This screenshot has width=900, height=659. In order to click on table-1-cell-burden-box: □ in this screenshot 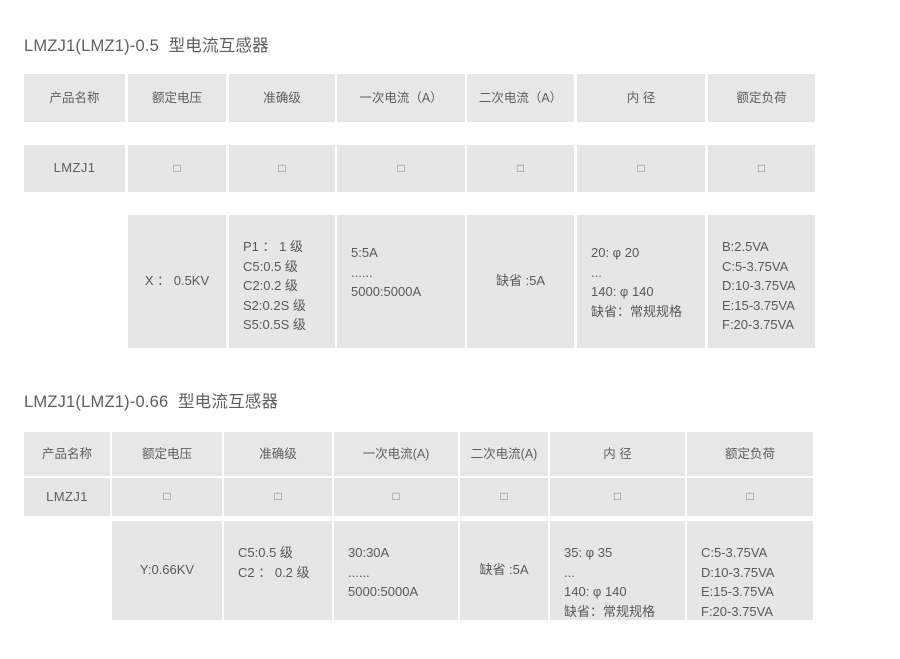, I will do `click(761, 168)`.